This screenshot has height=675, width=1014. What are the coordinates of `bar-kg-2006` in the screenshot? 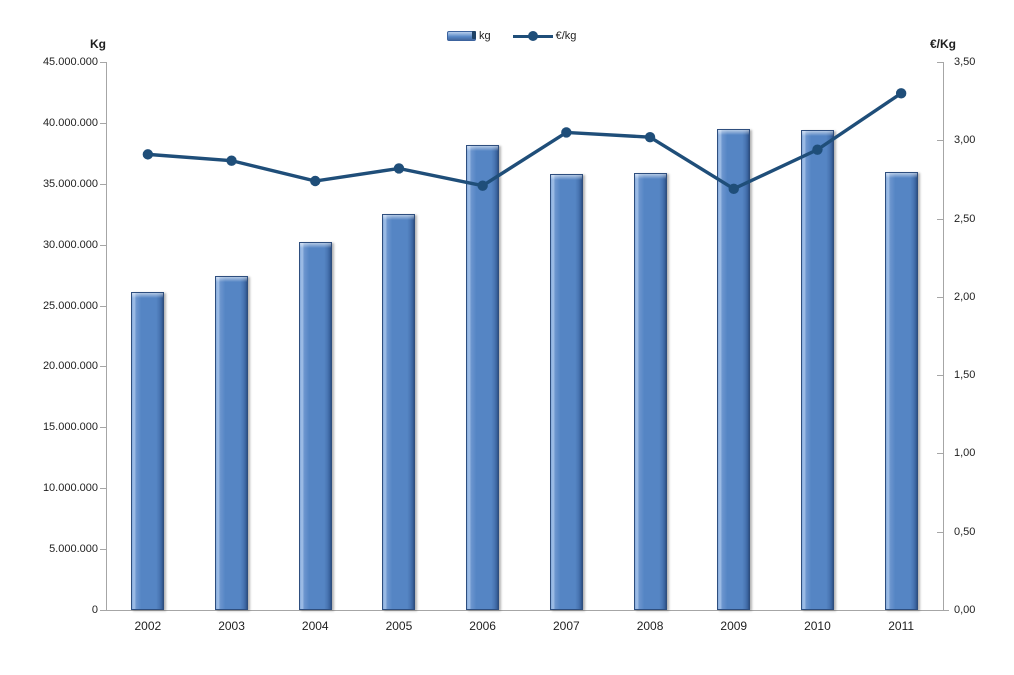 It's located at (483, 377).